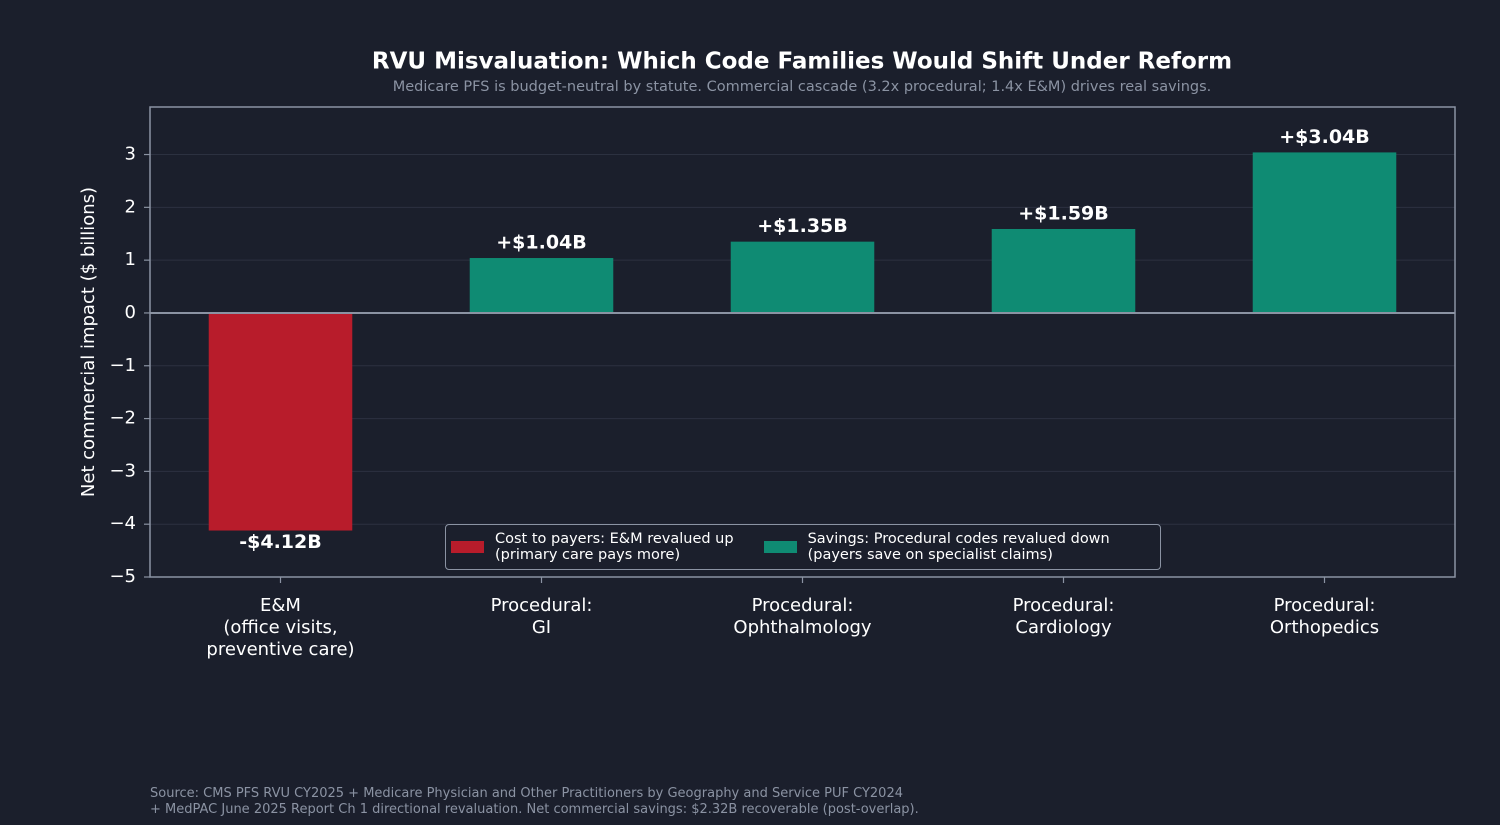 The height and width of the screenshot is (825, 1500). Describe the element at coordinates (130, 312) in the screenshot. I see `y-tick-label: 0` at that location.